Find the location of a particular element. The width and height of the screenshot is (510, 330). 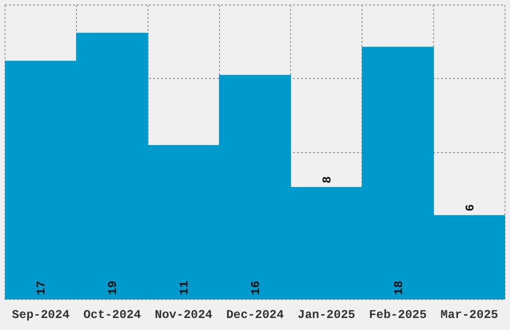

x-tick-label: Dec-2024 is located at coordinates (255, 315).